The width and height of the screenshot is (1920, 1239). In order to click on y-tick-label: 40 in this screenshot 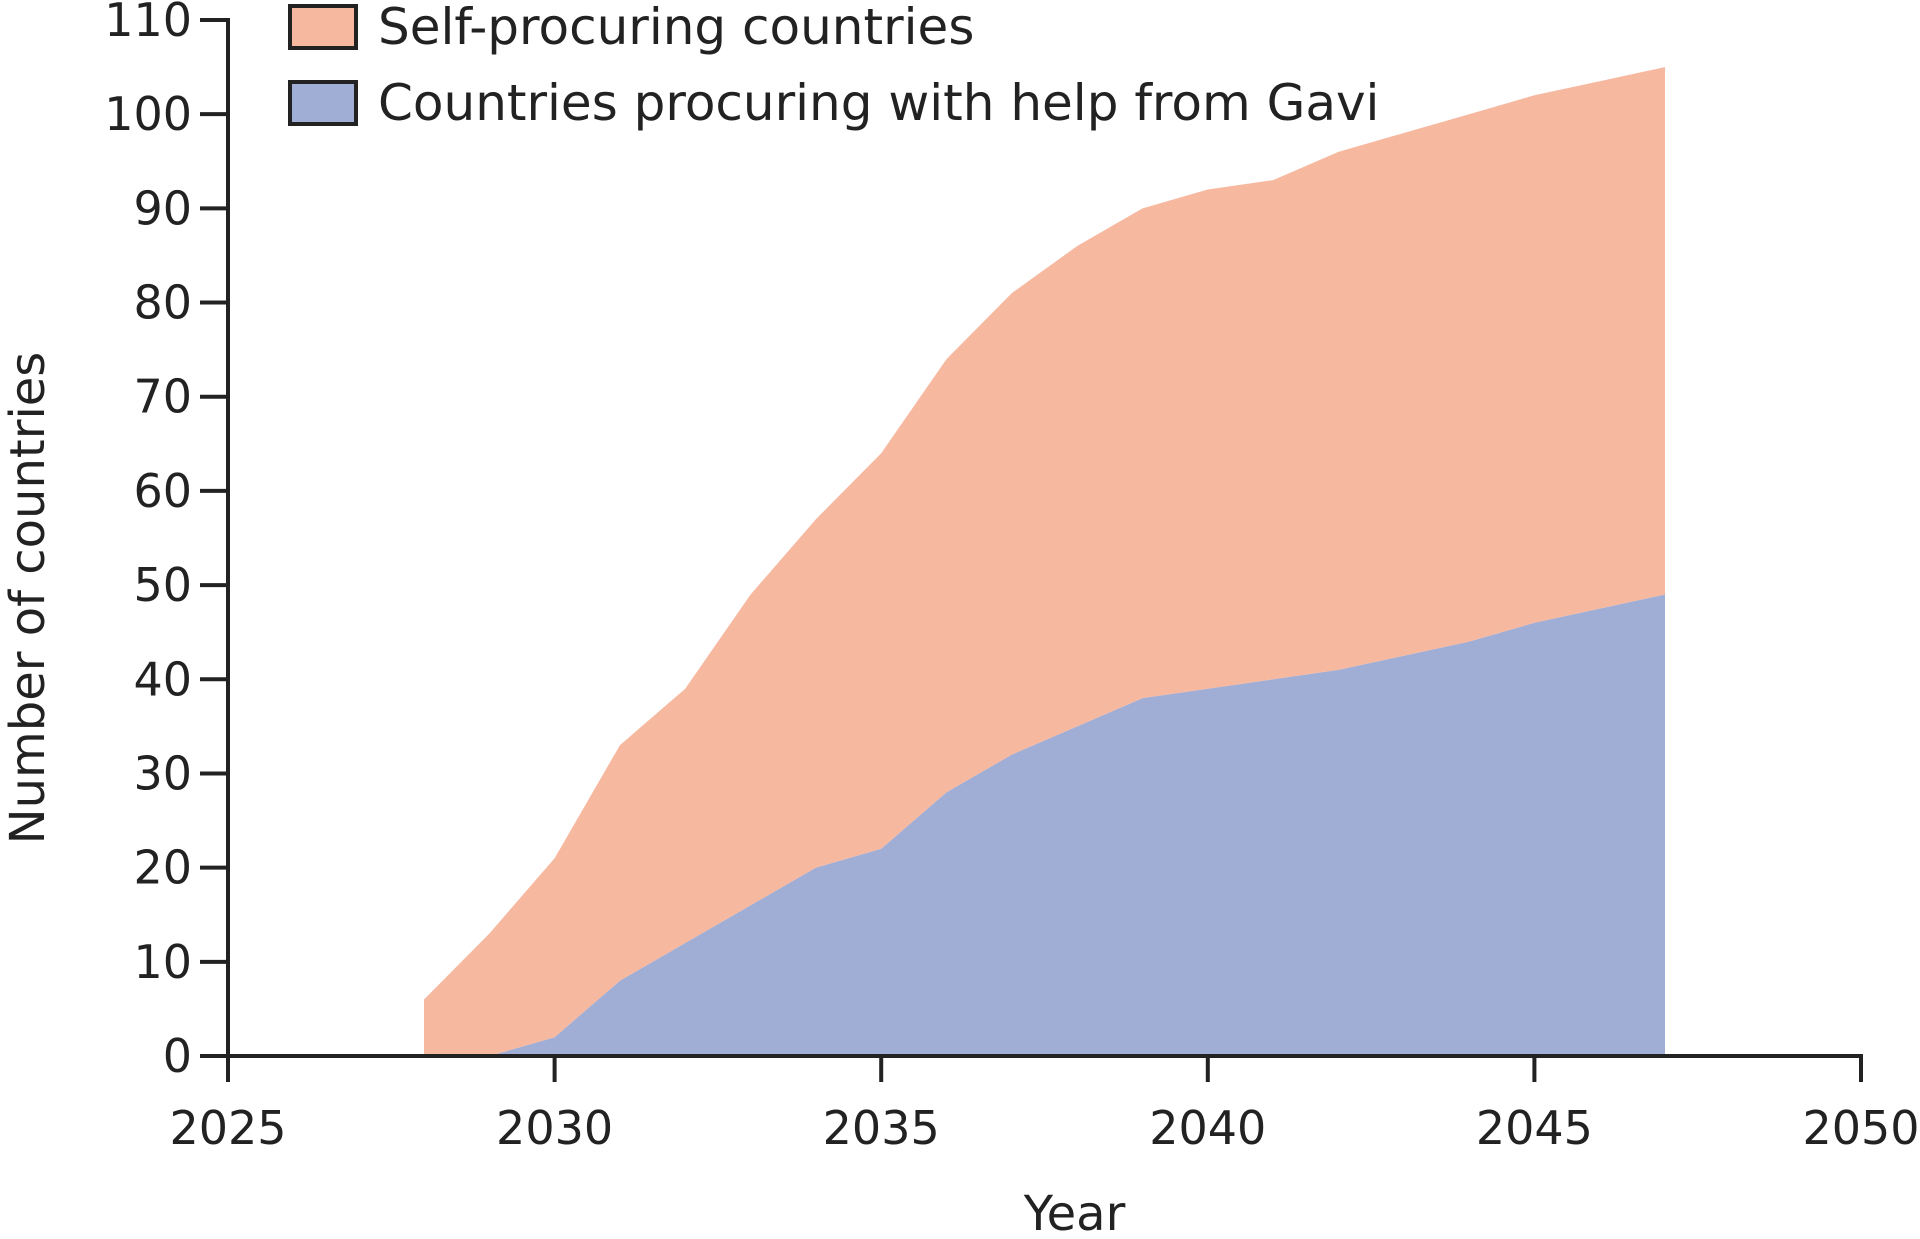, I will do `click(162, 679)`.